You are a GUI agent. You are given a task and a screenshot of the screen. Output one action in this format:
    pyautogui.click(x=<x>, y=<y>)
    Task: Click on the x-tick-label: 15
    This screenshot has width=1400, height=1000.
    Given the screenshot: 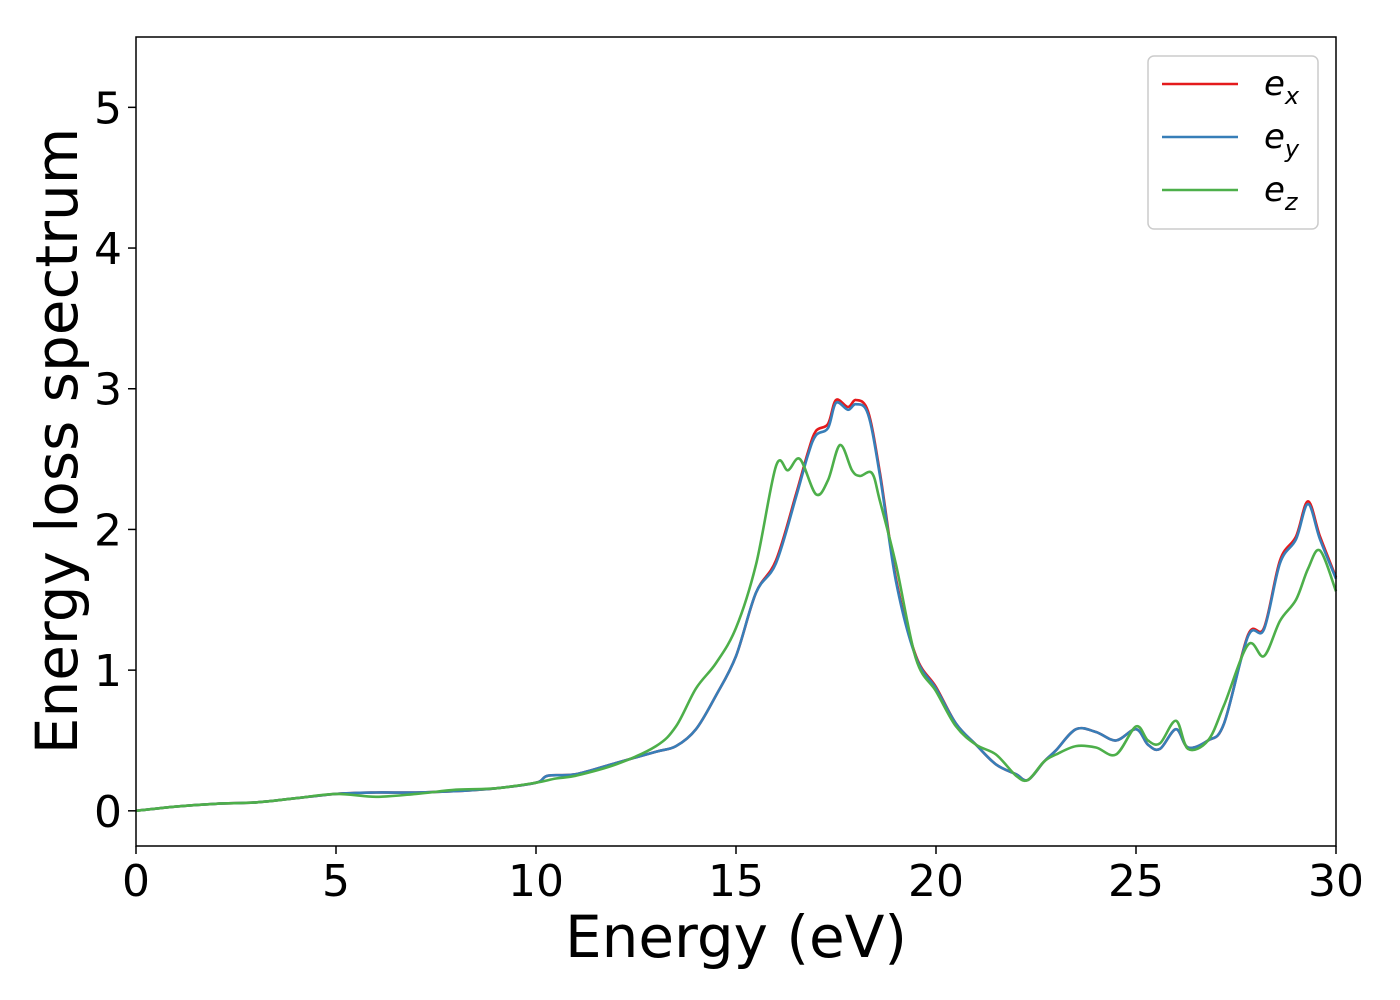 What is the action you would take?
    pyautogui.click(x=736, y=881)
    